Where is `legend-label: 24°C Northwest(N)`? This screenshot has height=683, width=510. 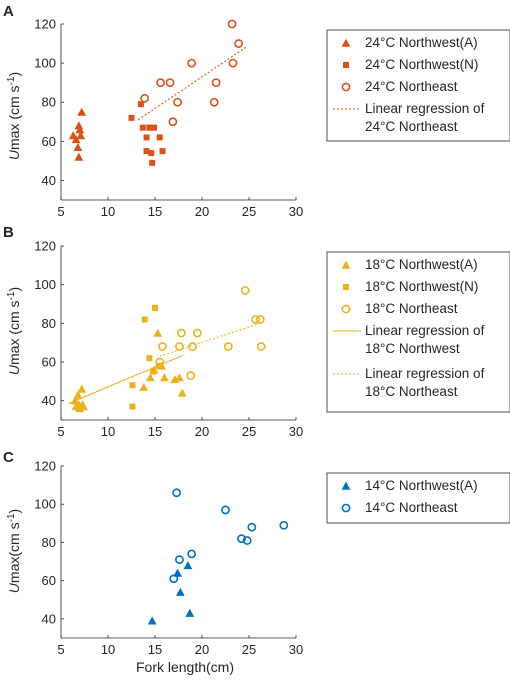
legend-label: 24°C Northwest(N) is located at coordinates (421, 64).